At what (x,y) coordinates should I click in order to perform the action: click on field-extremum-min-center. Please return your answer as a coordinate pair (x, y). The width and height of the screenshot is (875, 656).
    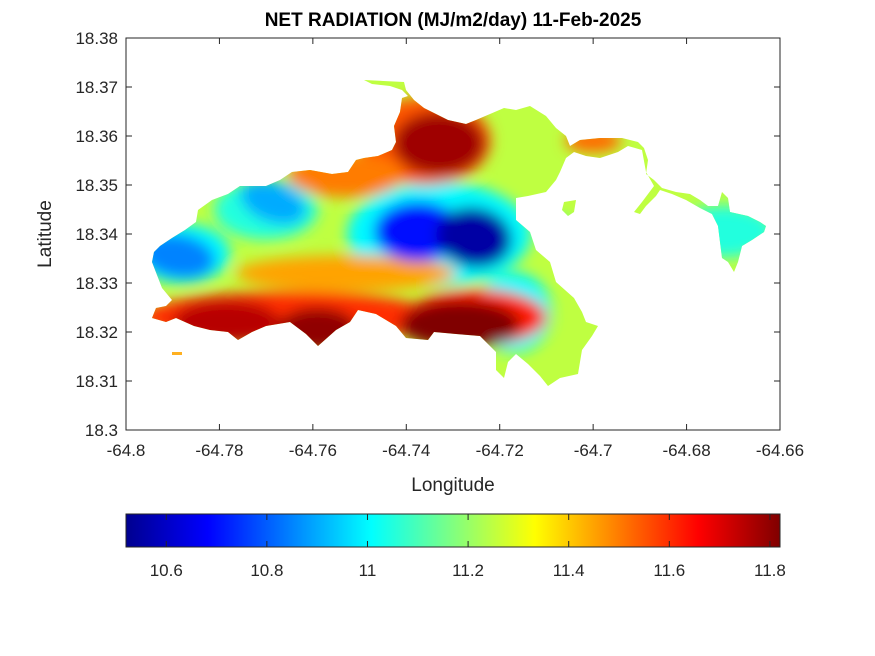
    Looking at the image, I should click on (474, 237).